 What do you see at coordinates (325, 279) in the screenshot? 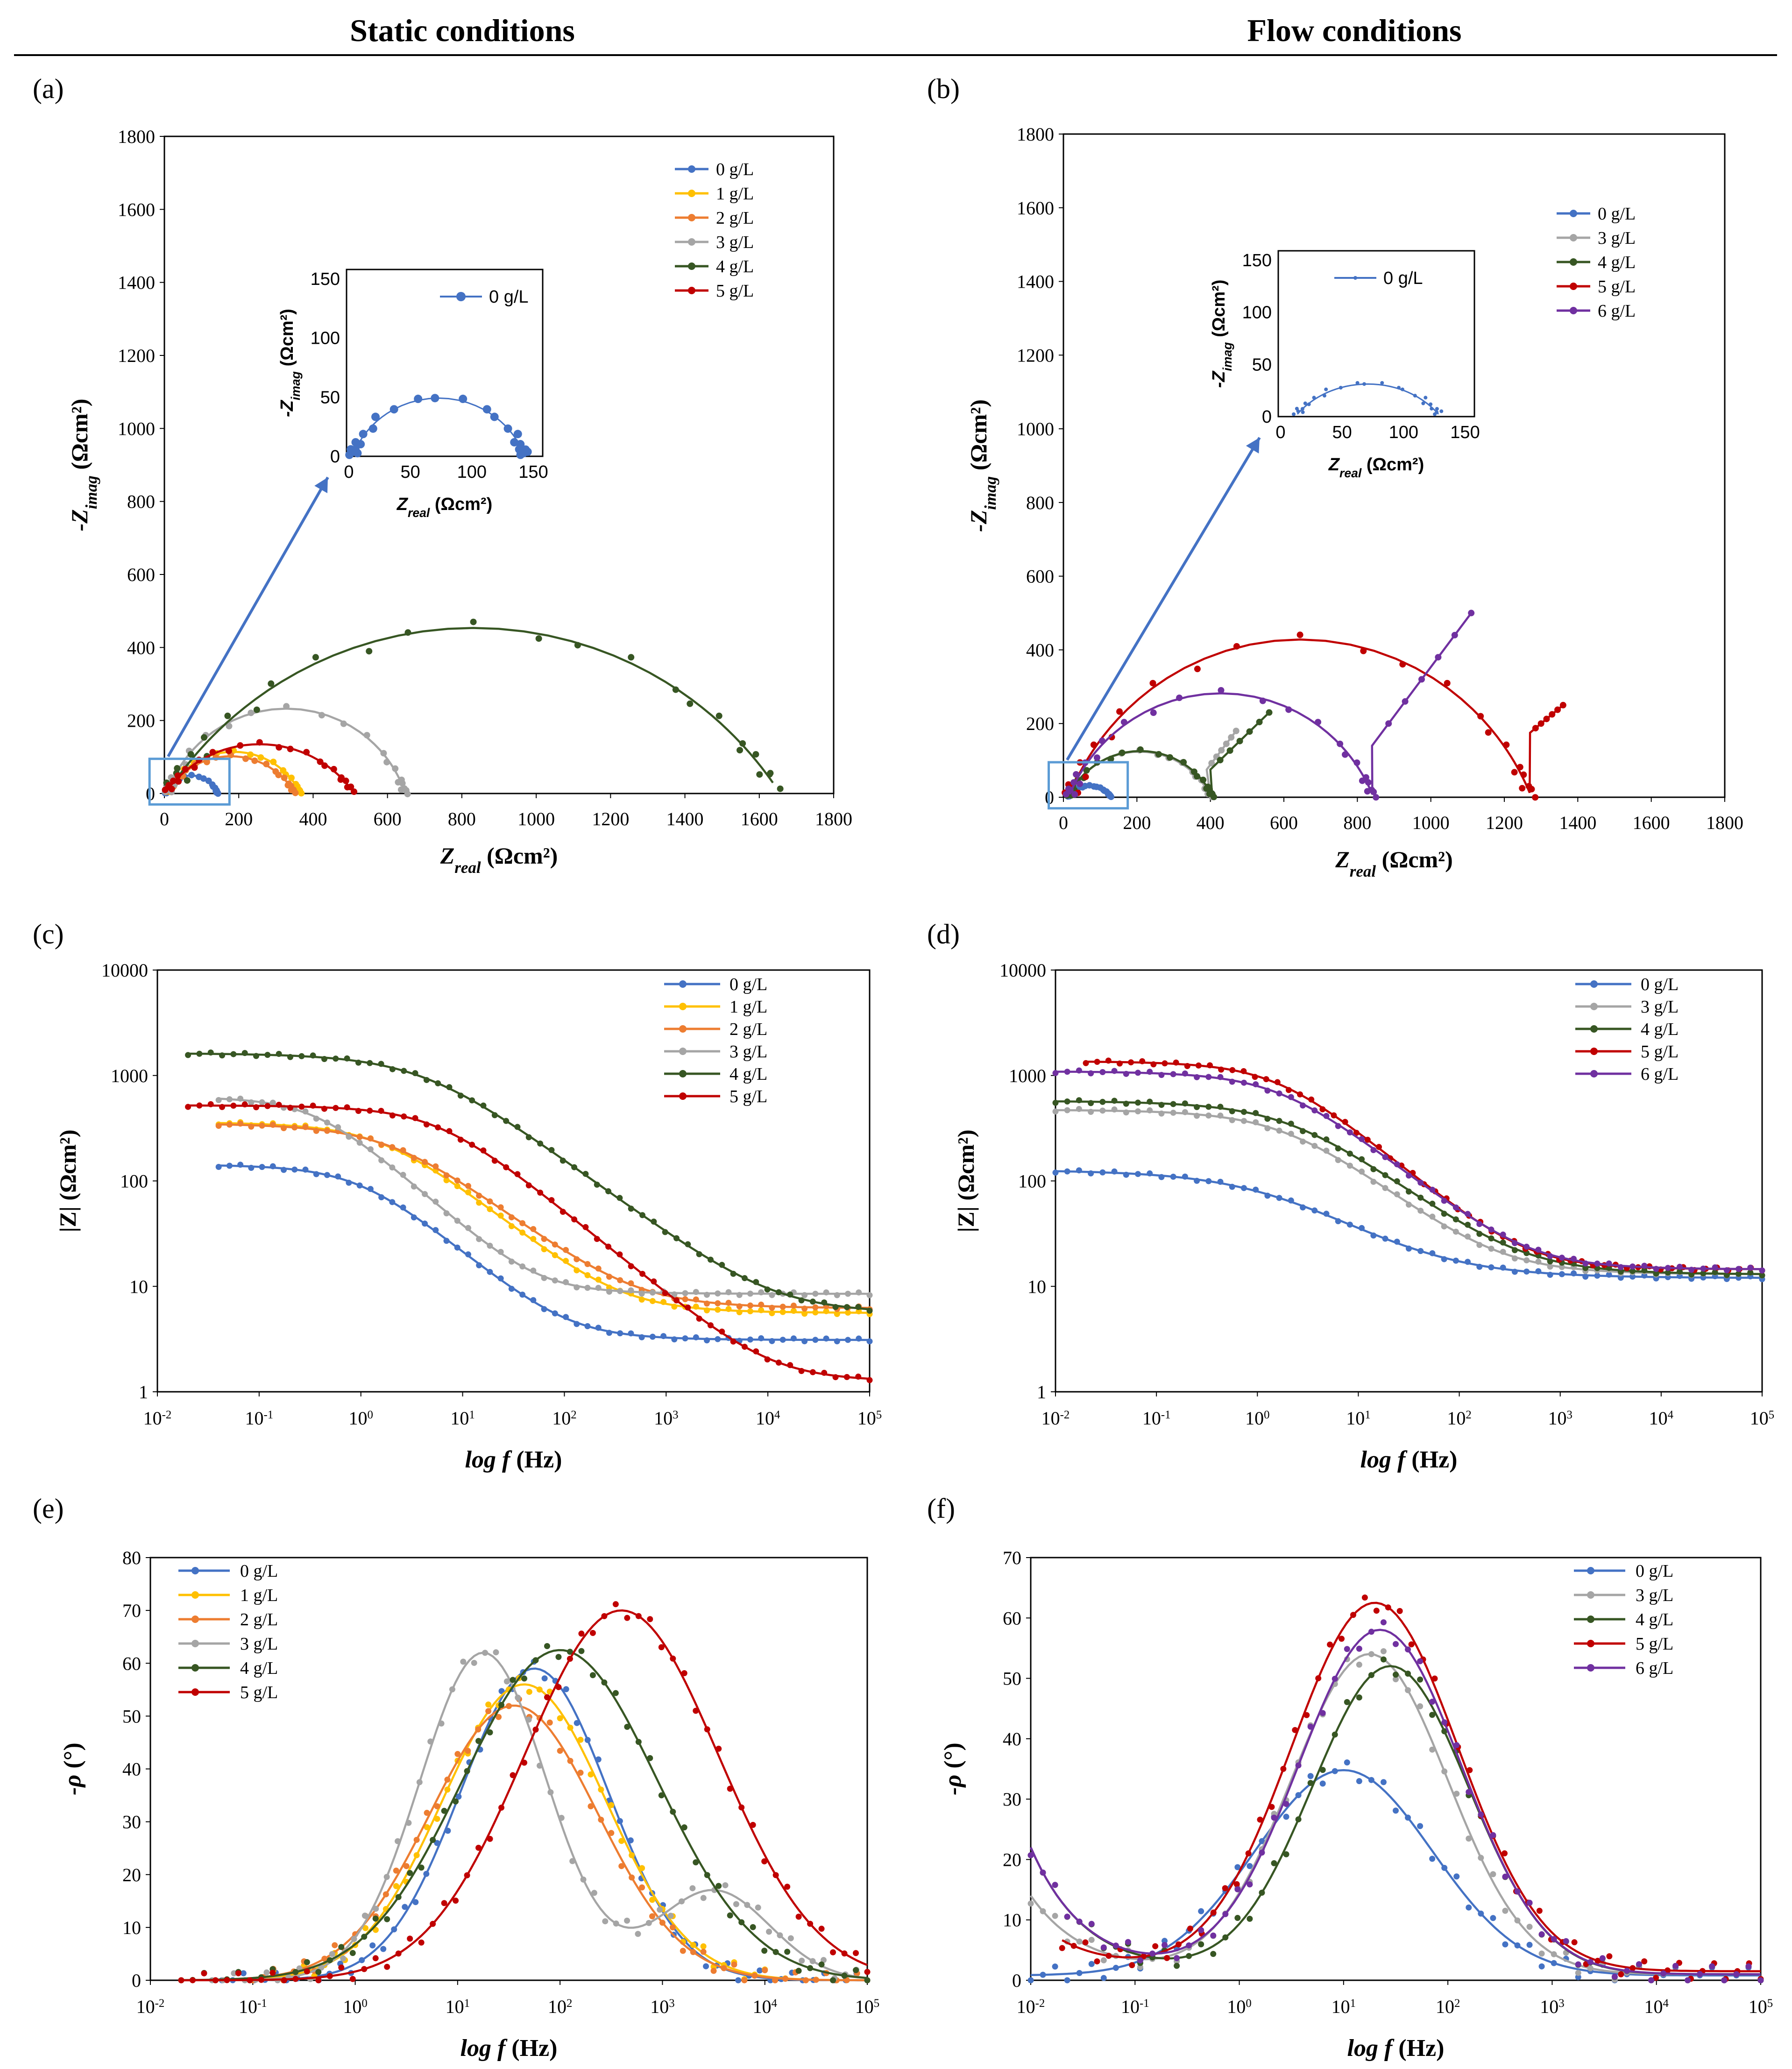
I see `inset-y-tick-label: 150` at bounding box center [325, 279].